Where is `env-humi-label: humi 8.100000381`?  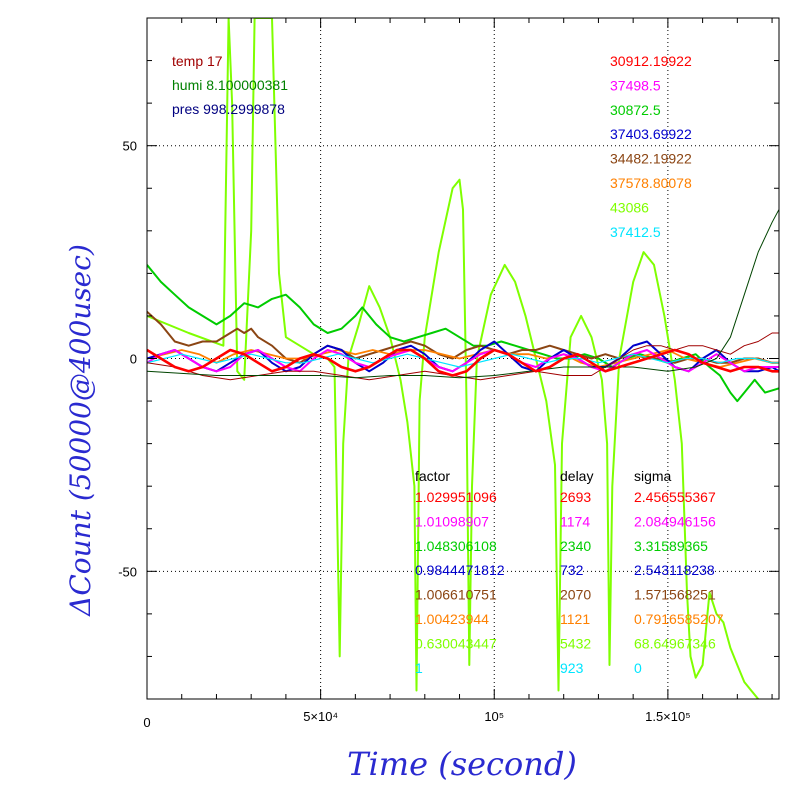 env-humi-label: humi 8.100000381 is located at coordinates (230, 85).